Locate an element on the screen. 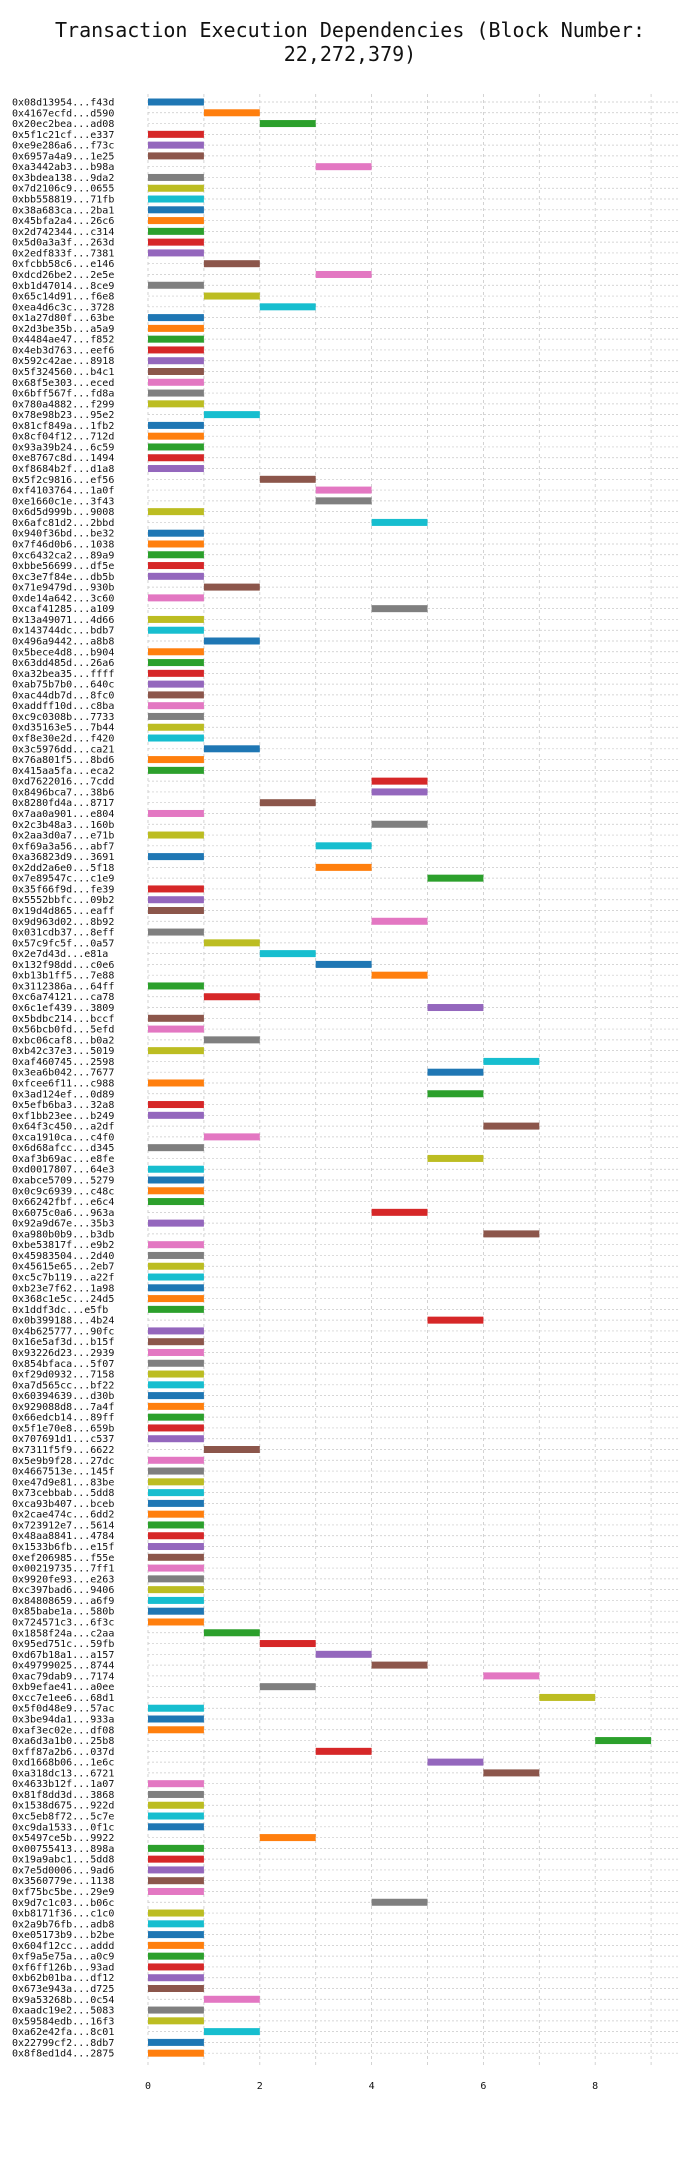 The image size is (700, 2184). tx-label: 0x71e9479d...930b is located at coordinates (63, 588).